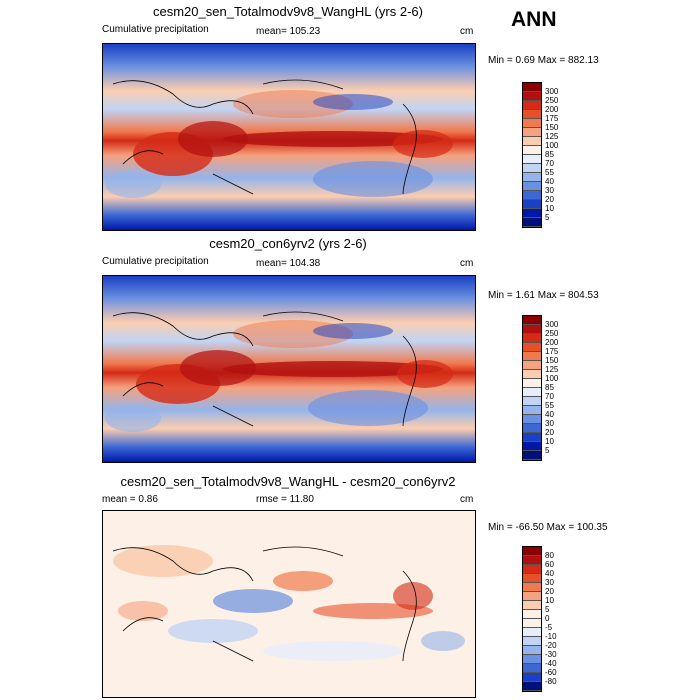 The width and height of the screenshot is (700, 700). I want to click on panel-1-colorbar: 300 250 200 175 150 125 100 85 70 55 40 30 20 10 5, so click(540, 155).